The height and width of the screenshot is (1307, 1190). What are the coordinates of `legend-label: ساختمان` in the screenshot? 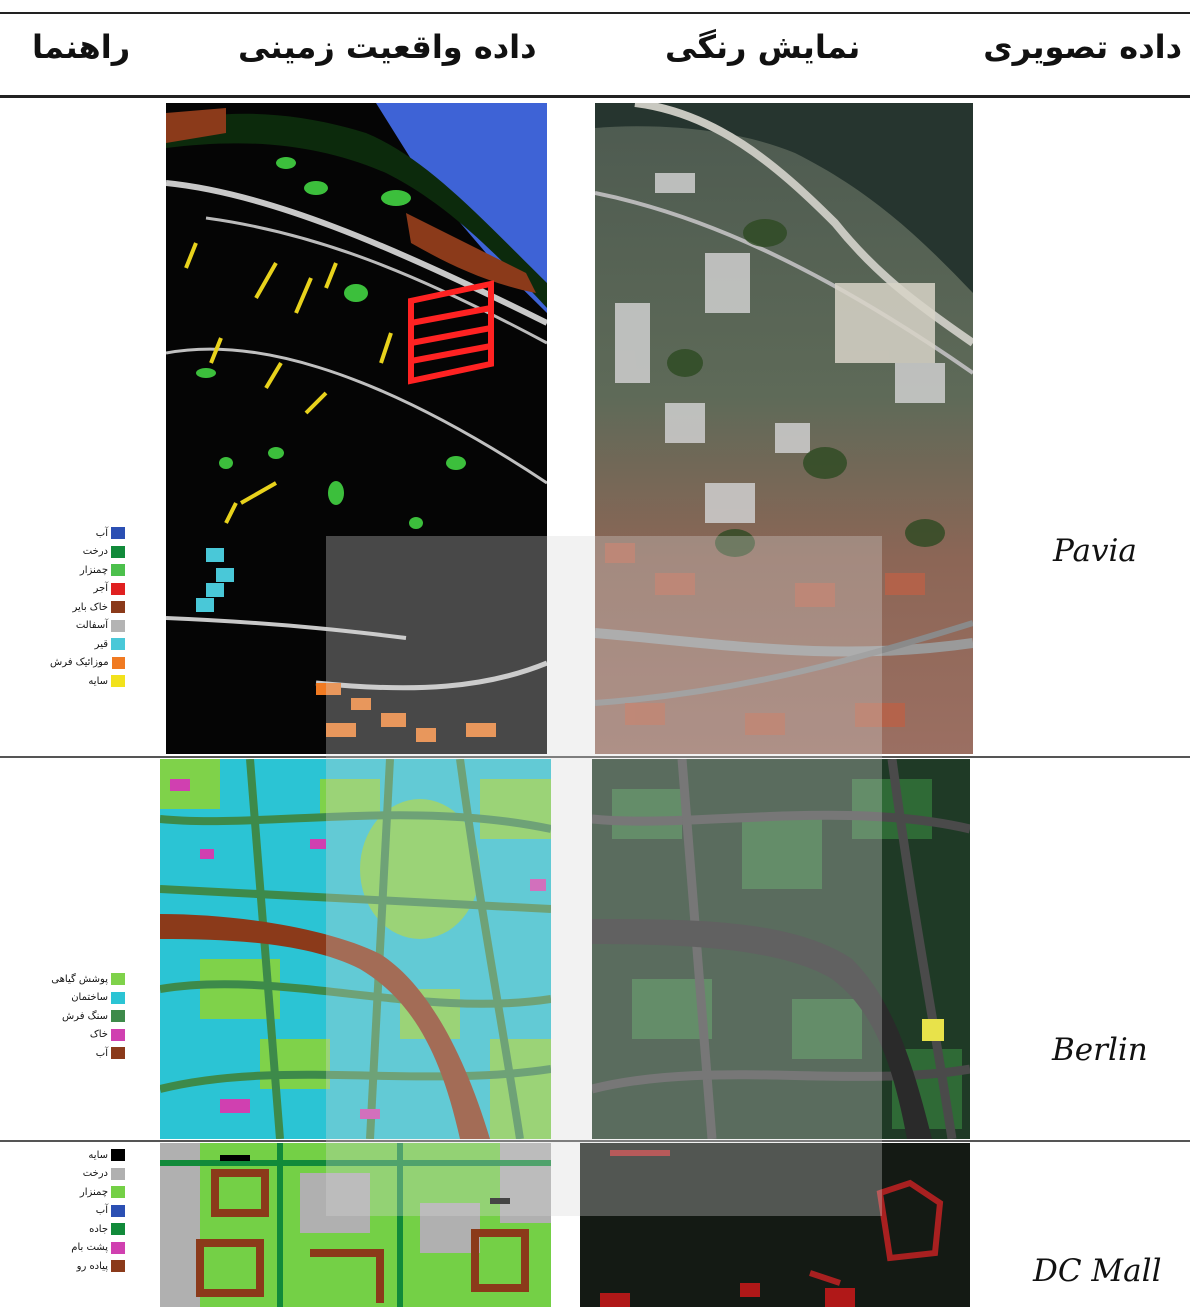 It's located at (89, 998).